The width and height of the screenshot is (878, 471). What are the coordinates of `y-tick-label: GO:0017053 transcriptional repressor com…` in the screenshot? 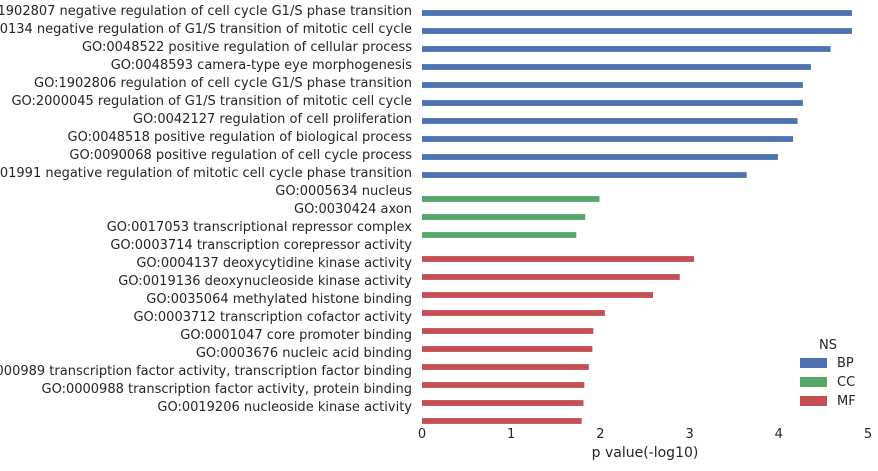 It's located at (260, 227).